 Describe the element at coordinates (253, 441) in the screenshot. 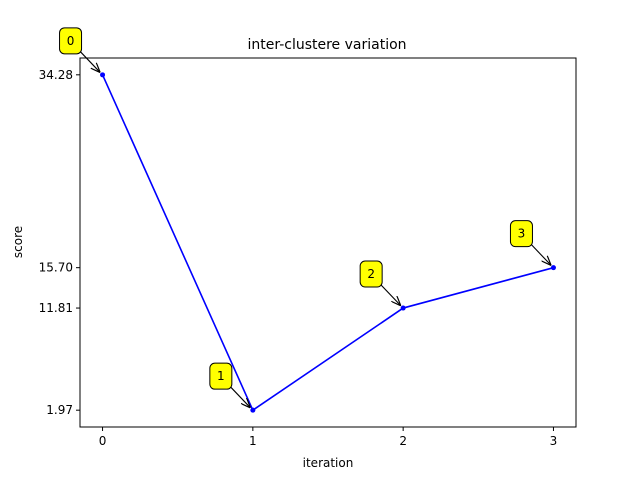

I see `x-tick-label: 1` at that location.